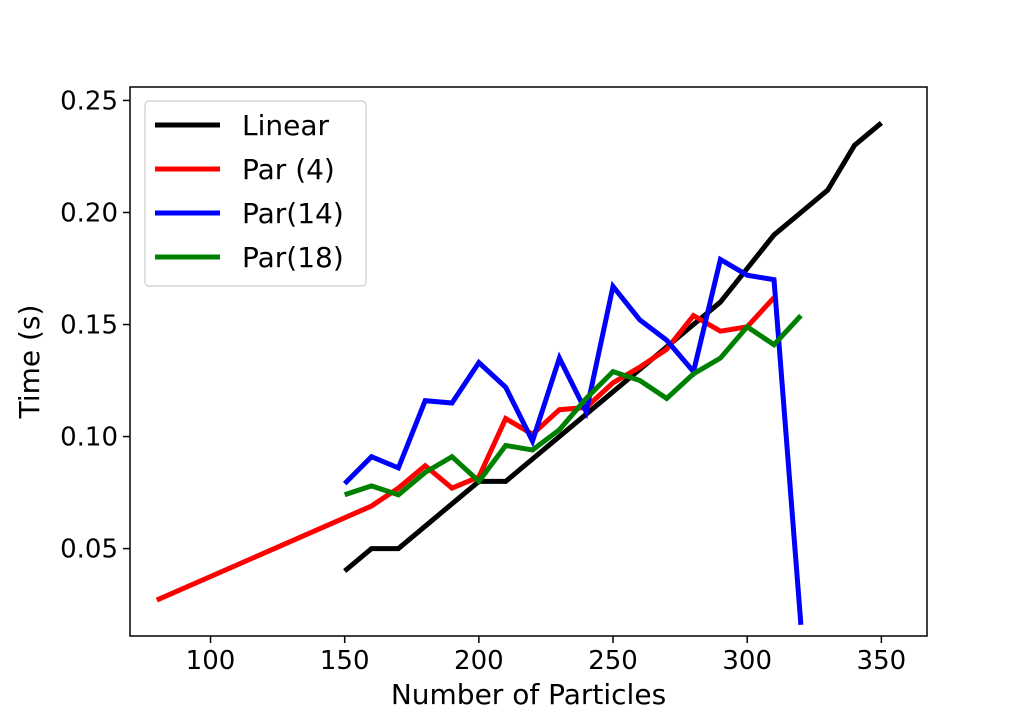  Describe the element at coordinates (89, 213) in the screenshot. I see `y-tick-label: 0.20` at that location.